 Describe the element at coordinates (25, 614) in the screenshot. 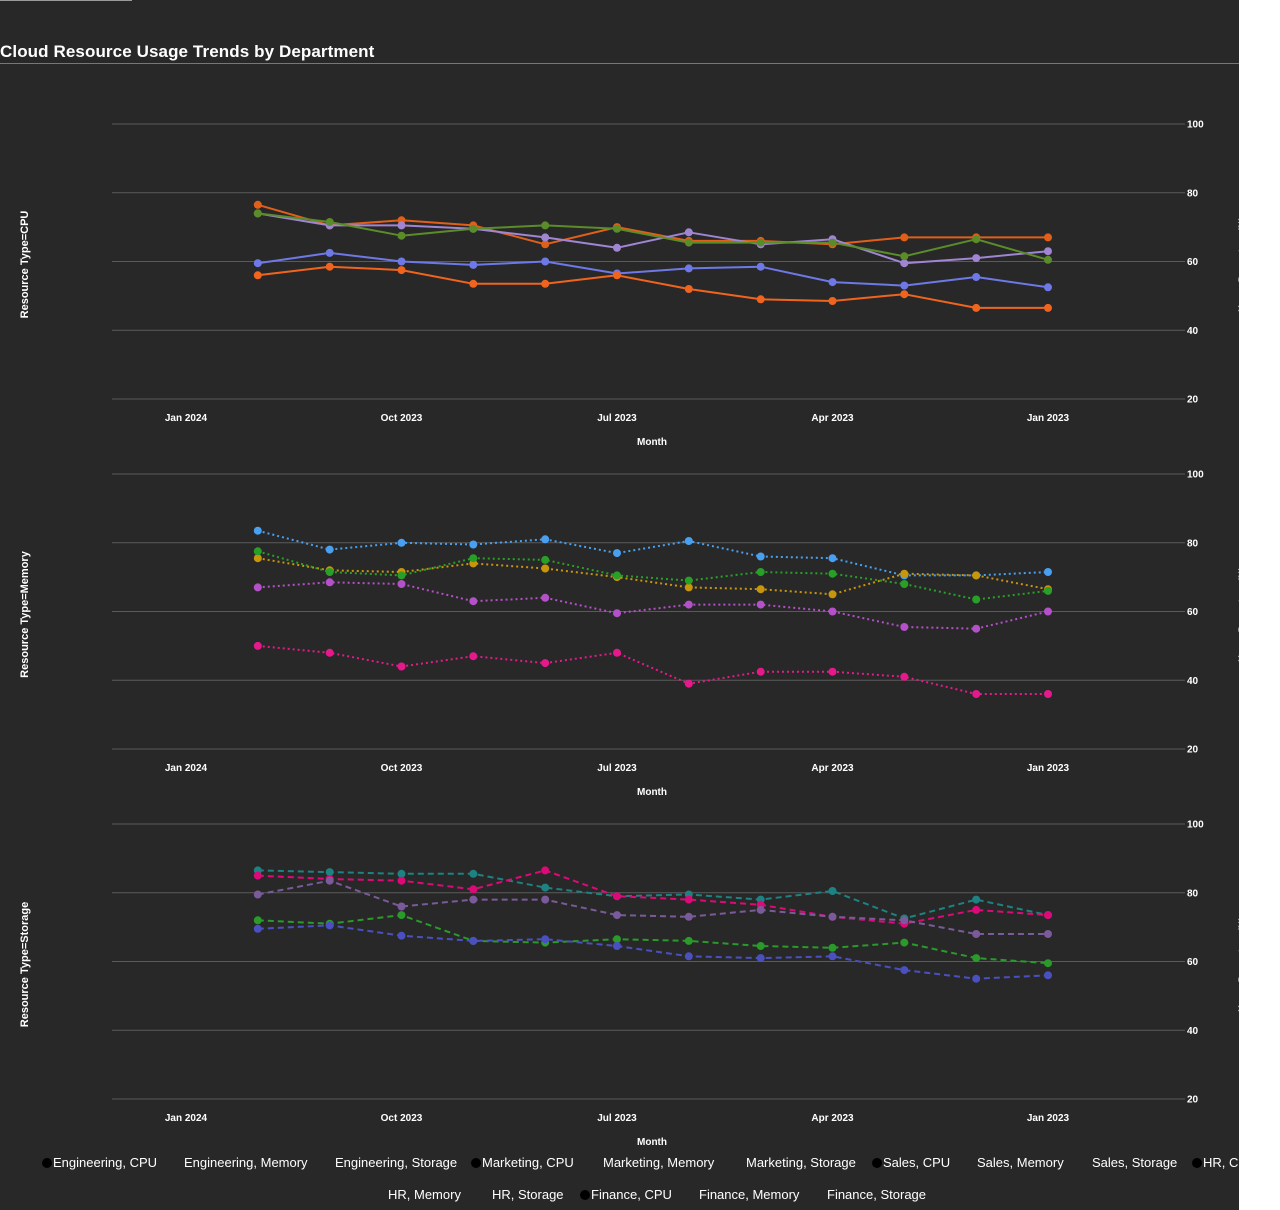

I see `facet-label: Resource Type=Memory` at that location.